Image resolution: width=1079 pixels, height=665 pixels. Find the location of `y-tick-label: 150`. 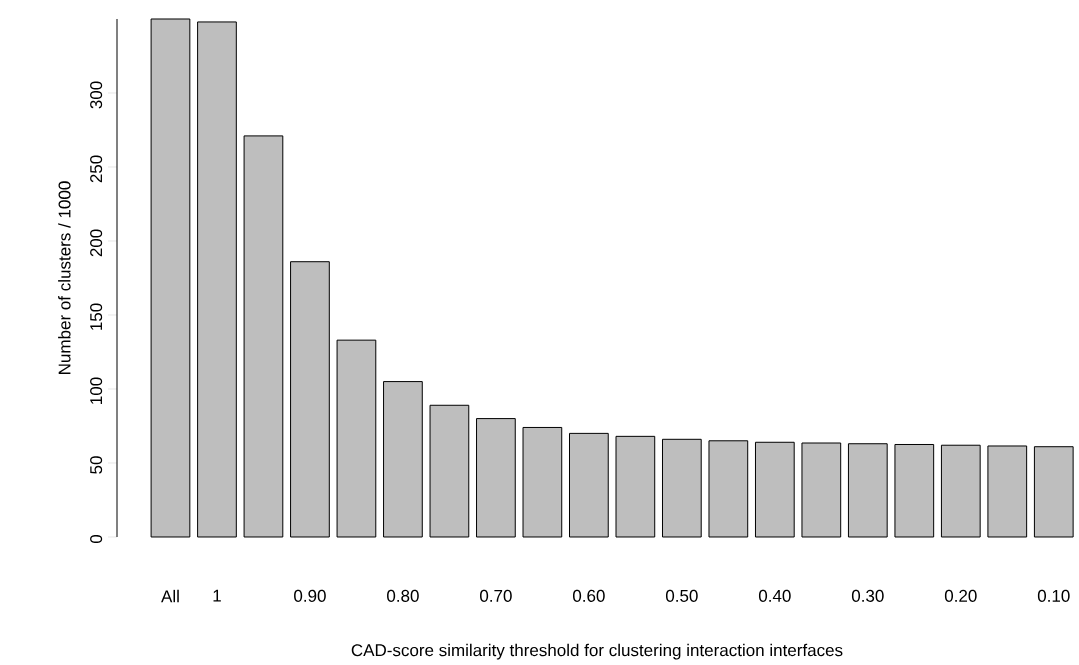

y-tick-label: 150 is located at coordinates (96, 316).